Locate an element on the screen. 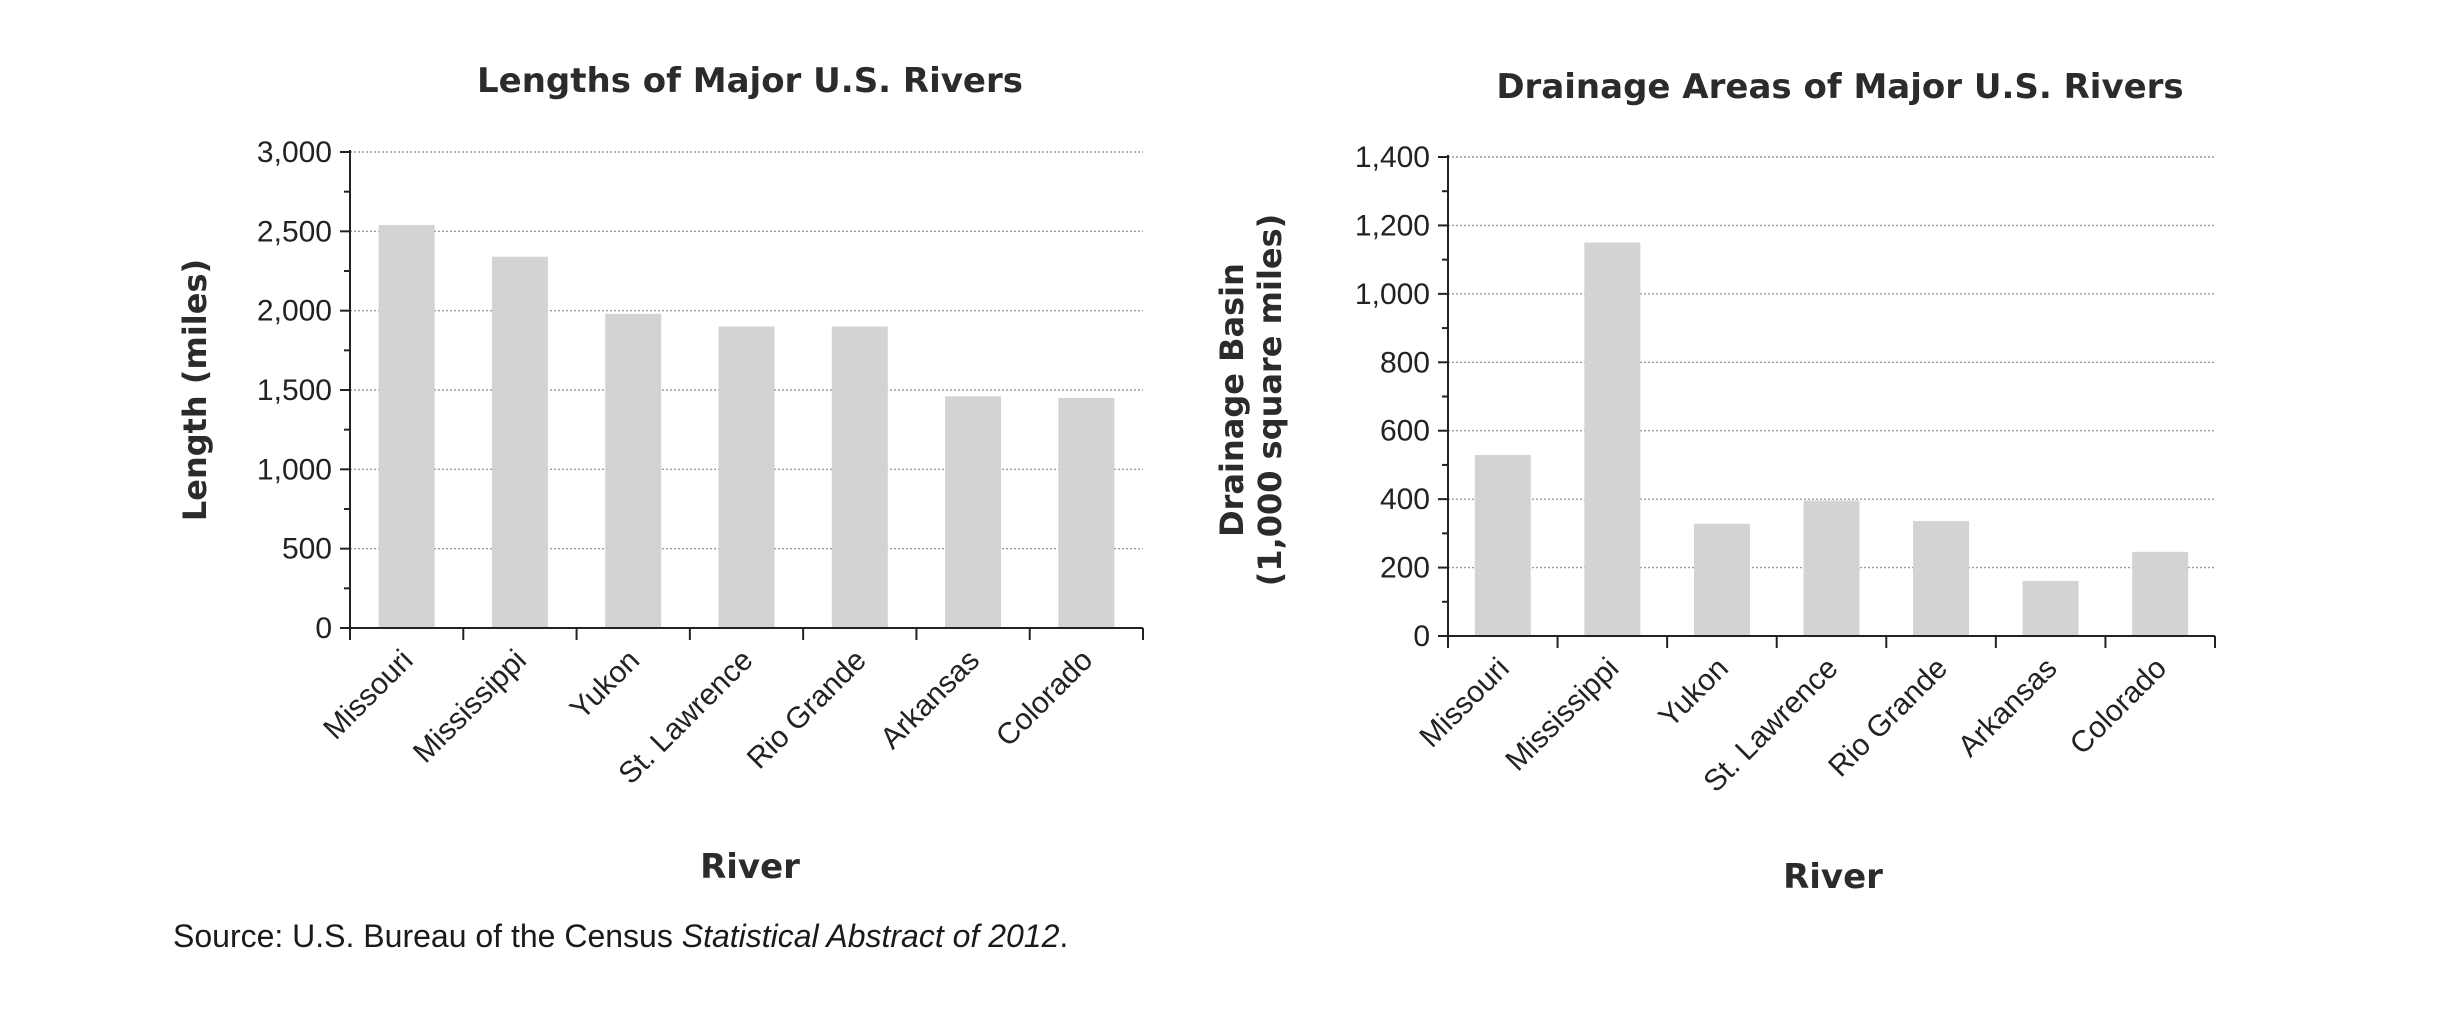  y-tick-label: 500 is located at coordinates (307, 549).